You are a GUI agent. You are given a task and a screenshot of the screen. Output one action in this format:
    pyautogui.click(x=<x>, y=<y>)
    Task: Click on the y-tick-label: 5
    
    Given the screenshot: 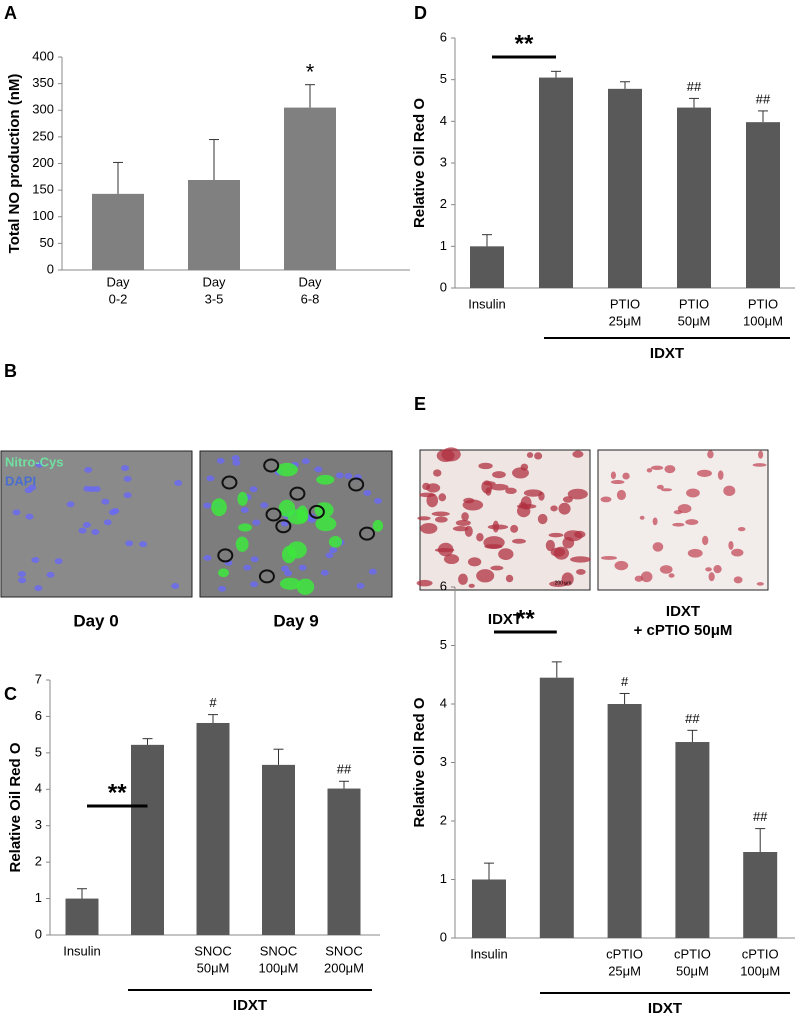 What is the action you would take?
    pyautogui.click(x=38, y=751)
    